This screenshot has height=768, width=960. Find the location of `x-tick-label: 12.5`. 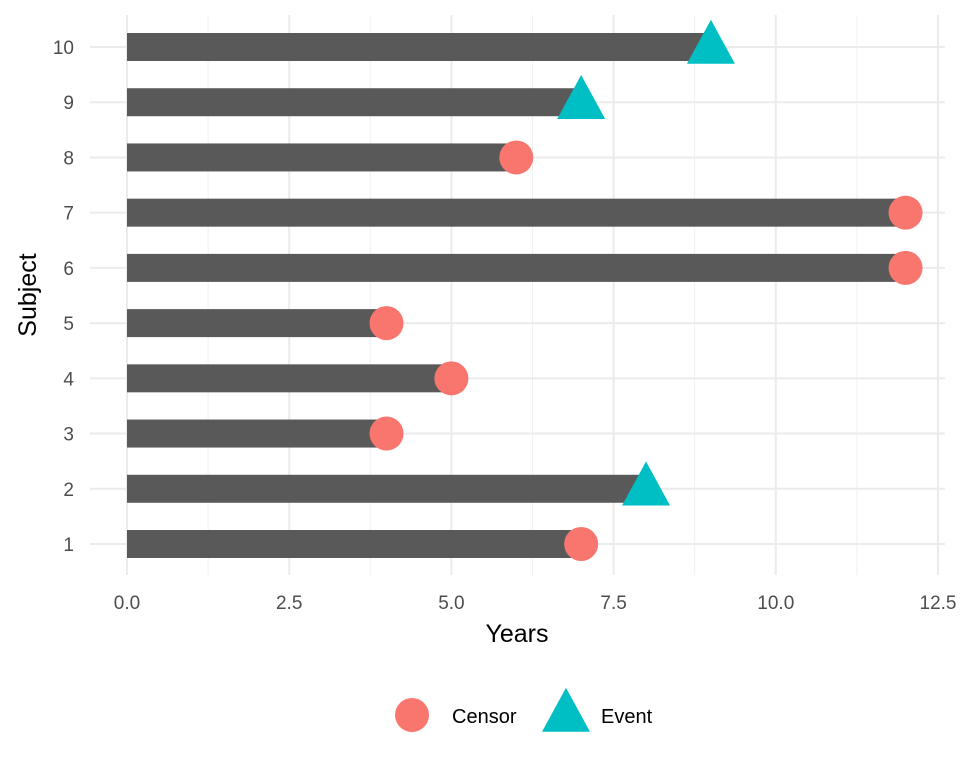

x-tick-label: 12.5 is located at coordinates (938, 603).